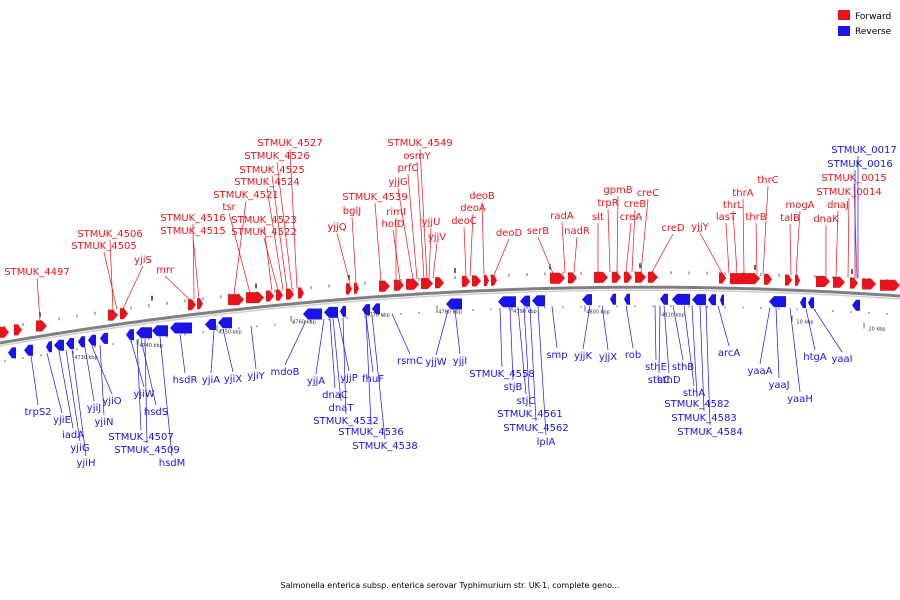  Describe the element at coordinates (535, 428) in the screenshot. I see `reverse-gene-label: STMUK_4562` at that location.